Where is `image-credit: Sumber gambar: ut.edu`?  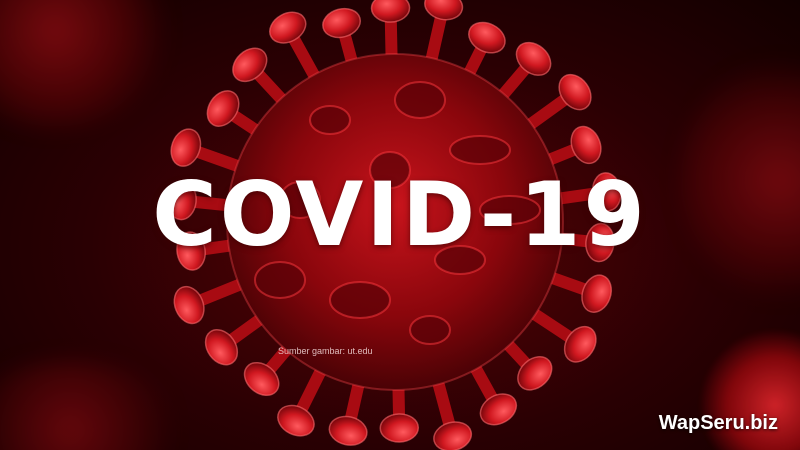 image-credit: Sumber gambar: ut.edu is located at coordinates (325, 351).